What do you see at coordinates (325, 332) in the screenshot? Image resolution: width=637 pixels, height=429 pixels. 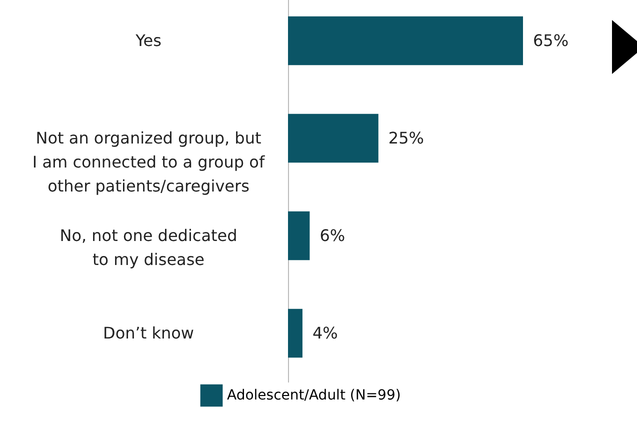 I see `data-label: 4%` at bounding box center [325, 332].